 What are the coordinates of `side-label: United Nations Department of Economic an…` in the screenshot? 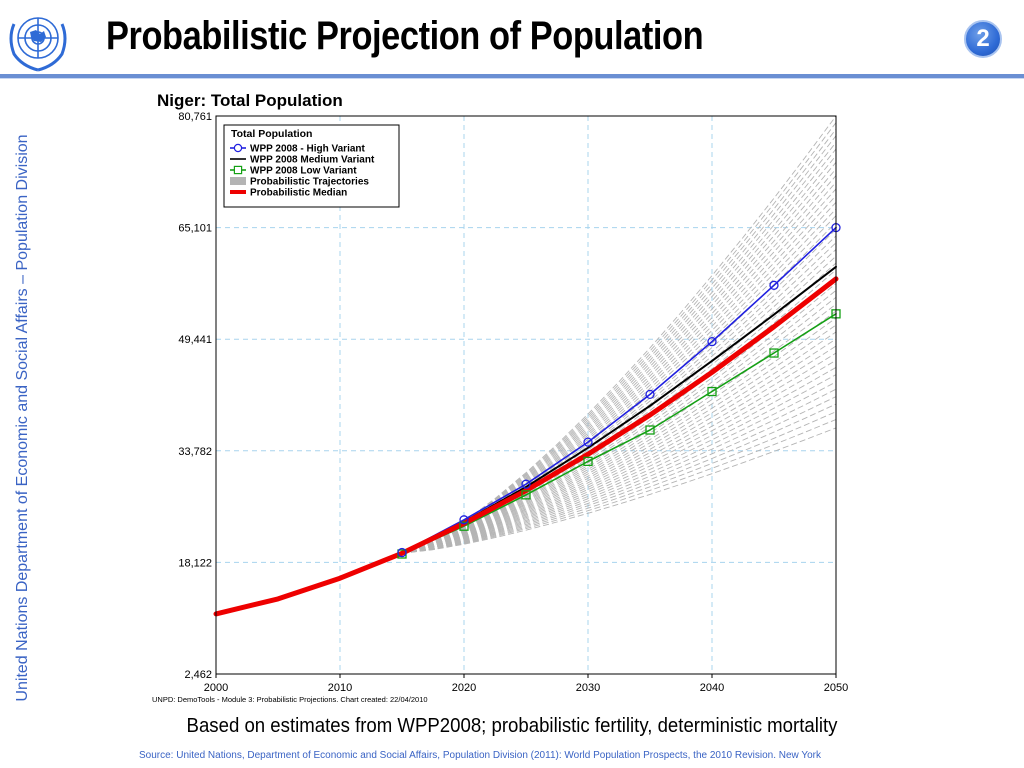 It's located at (22, 418).